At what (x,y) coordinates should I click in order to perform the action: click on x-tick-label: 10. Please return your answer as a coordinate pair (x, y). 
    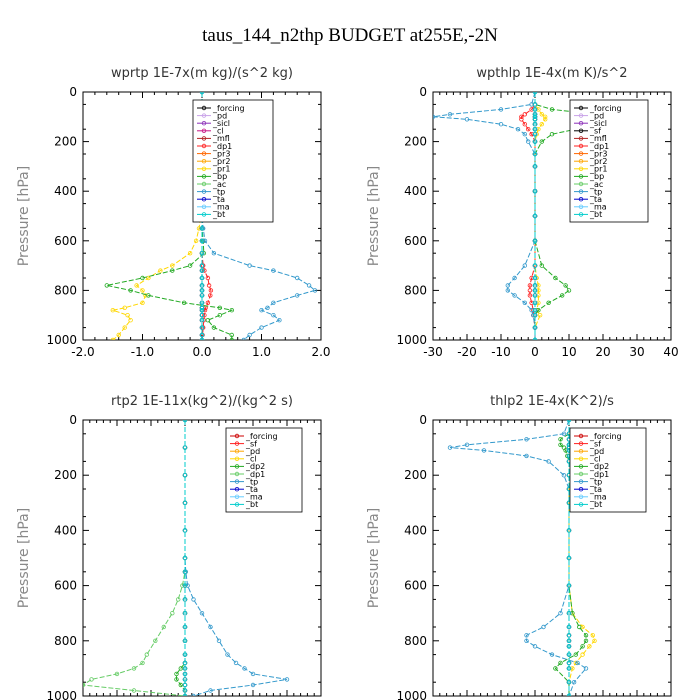
    Looking at the image, I should click on (568, 352).